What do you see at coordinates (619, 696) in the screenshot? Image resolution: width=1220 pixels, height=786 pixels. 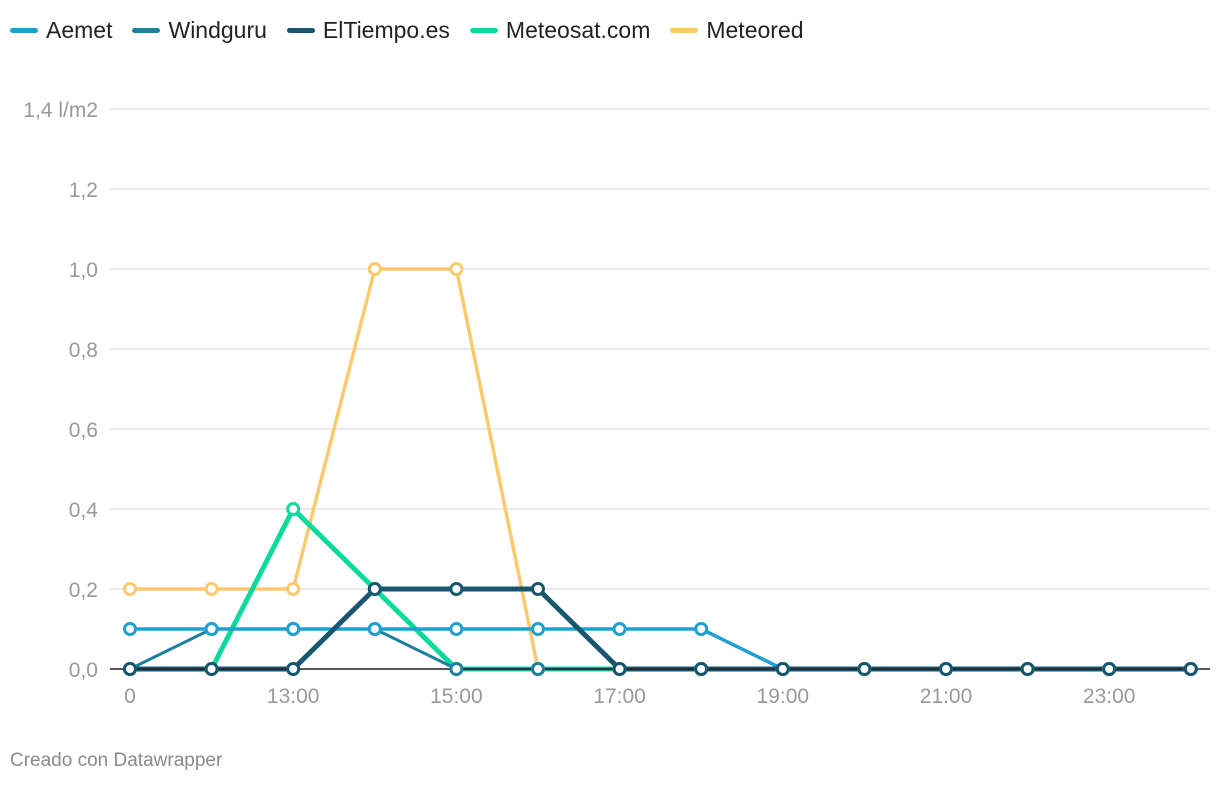 I see `x-tick-label: 17:00` at bounding box center [619, 696].